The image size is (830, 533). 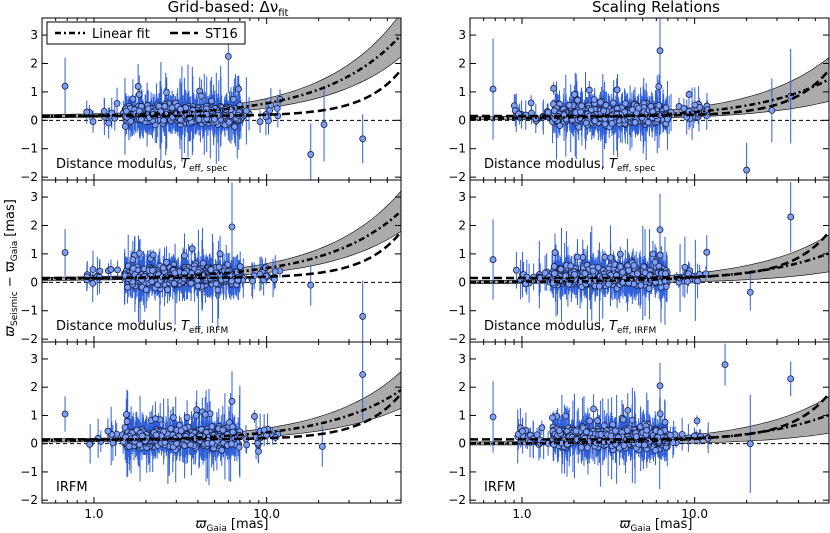 What do you see at coordinates (15, 251) in the screenshot?
I see `ylabel-sub2: Gaia` at bounding box center [15, 251].